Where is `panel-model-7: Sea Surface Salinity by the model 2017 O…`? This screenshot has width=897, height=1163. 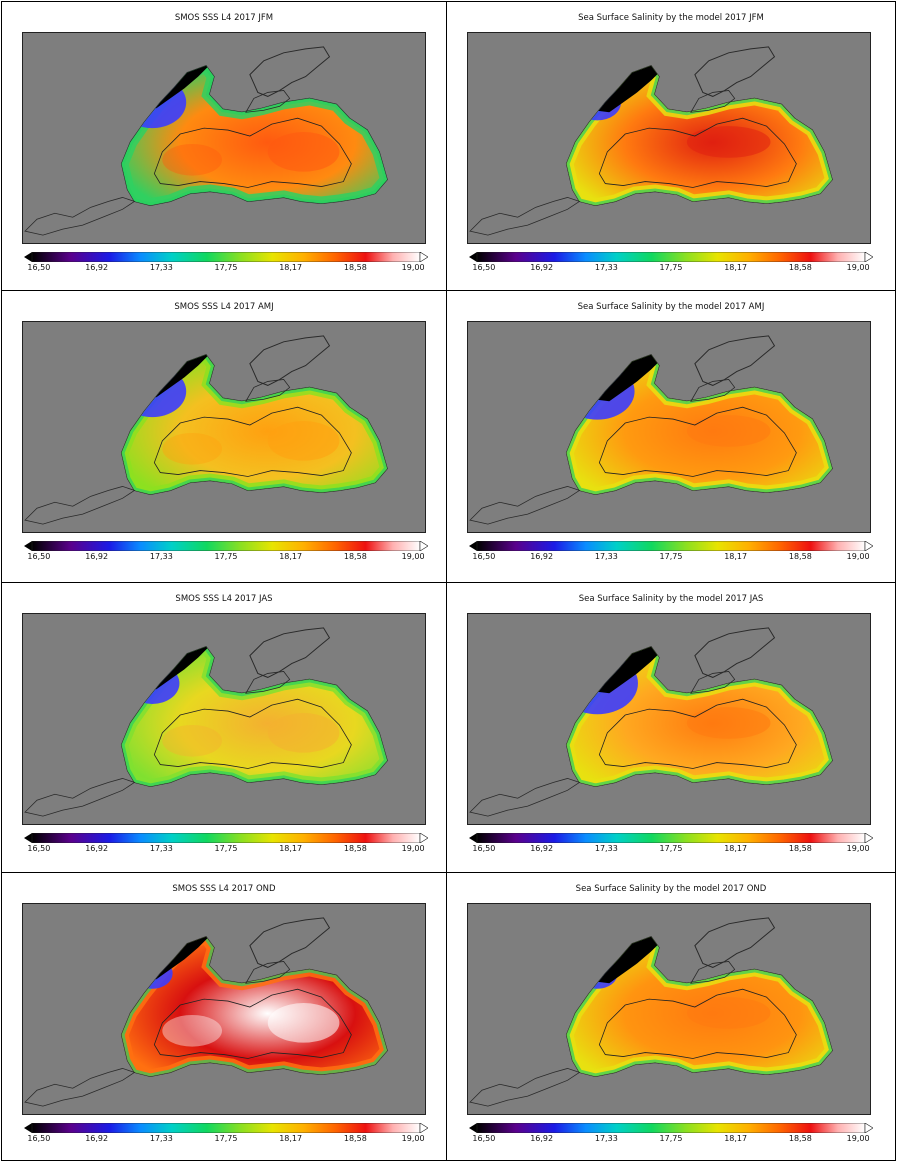 panel-model-7: Sea Surface Salinity by the model 2017 O… is located at coordinates (671, 1017).